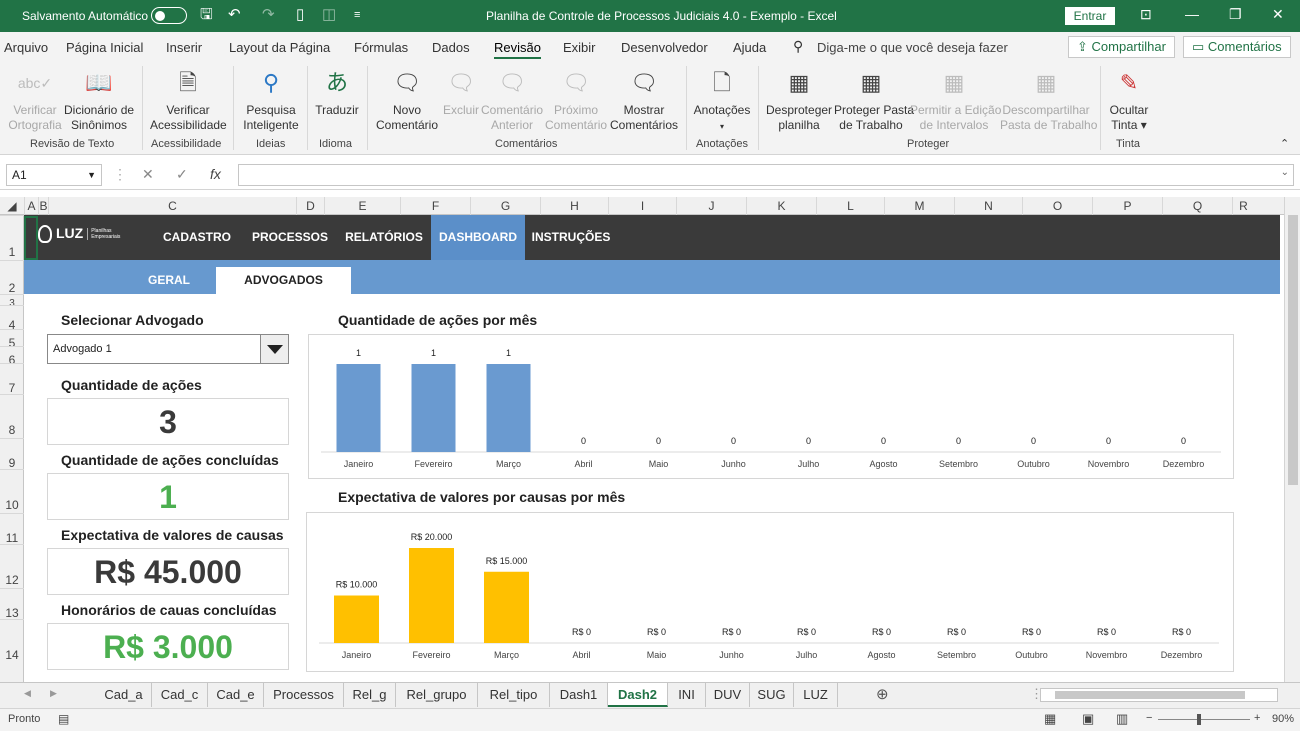  What do you see at coordinates (234, 14) in the screenshot?
I see `undo-icon: ↶` at bounding box center [234, 14].